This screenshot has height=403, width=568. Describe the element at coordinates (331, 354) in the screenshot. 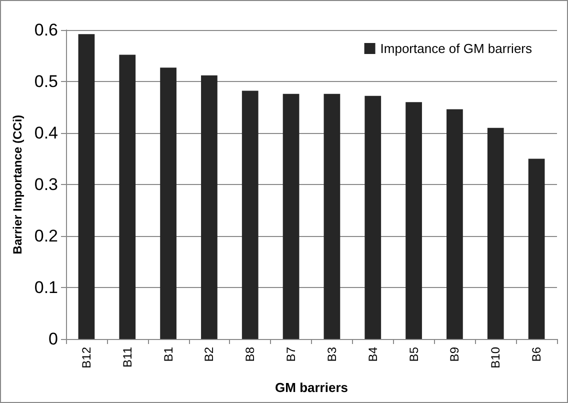

I see `x-tick-label: B3` at that location.